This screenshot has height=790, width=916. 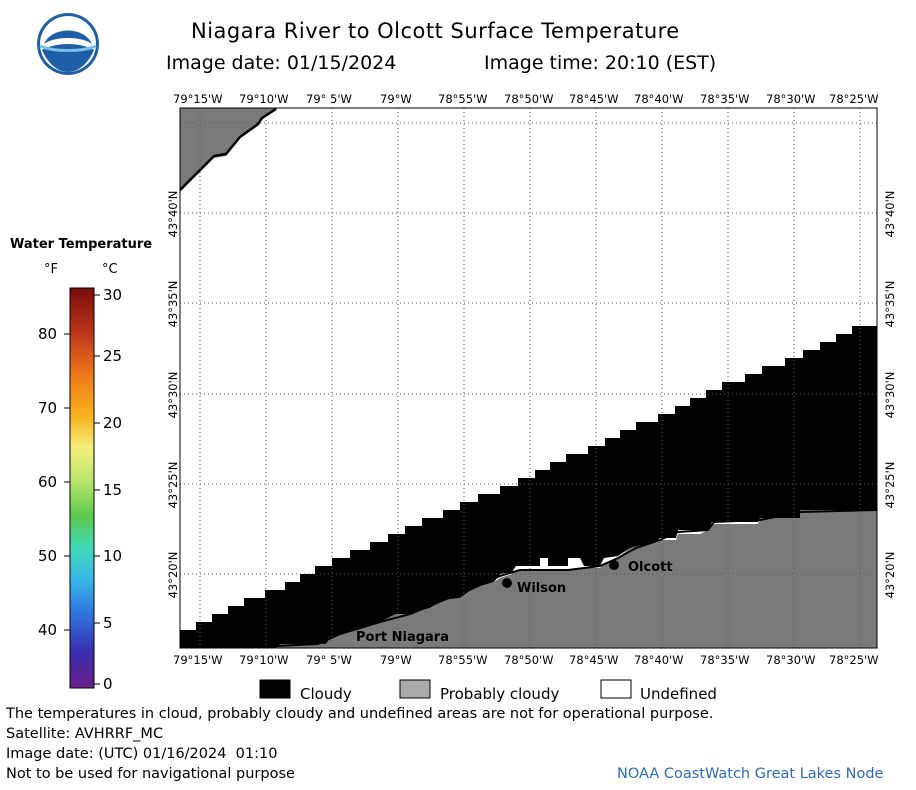 What do you see at coordinates (500, 694) in the screenshot?
I see `key-probably-cloudy-label: Probably cloudy` at bounding box center [500, 694].